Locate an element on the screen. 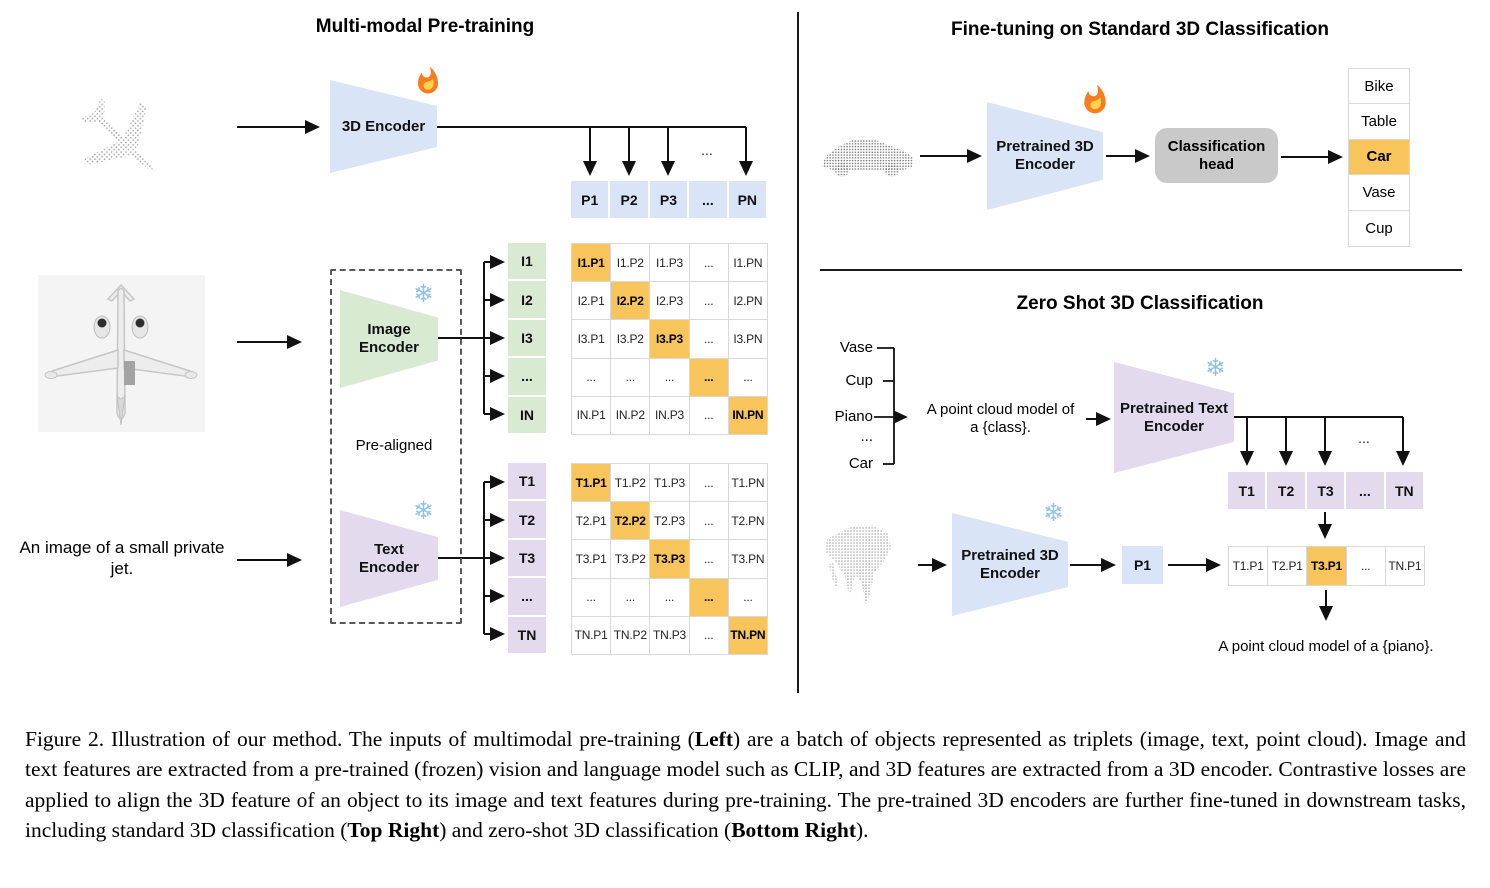  matrix-cell: I2.P3 is located at coordinates (669, 301).